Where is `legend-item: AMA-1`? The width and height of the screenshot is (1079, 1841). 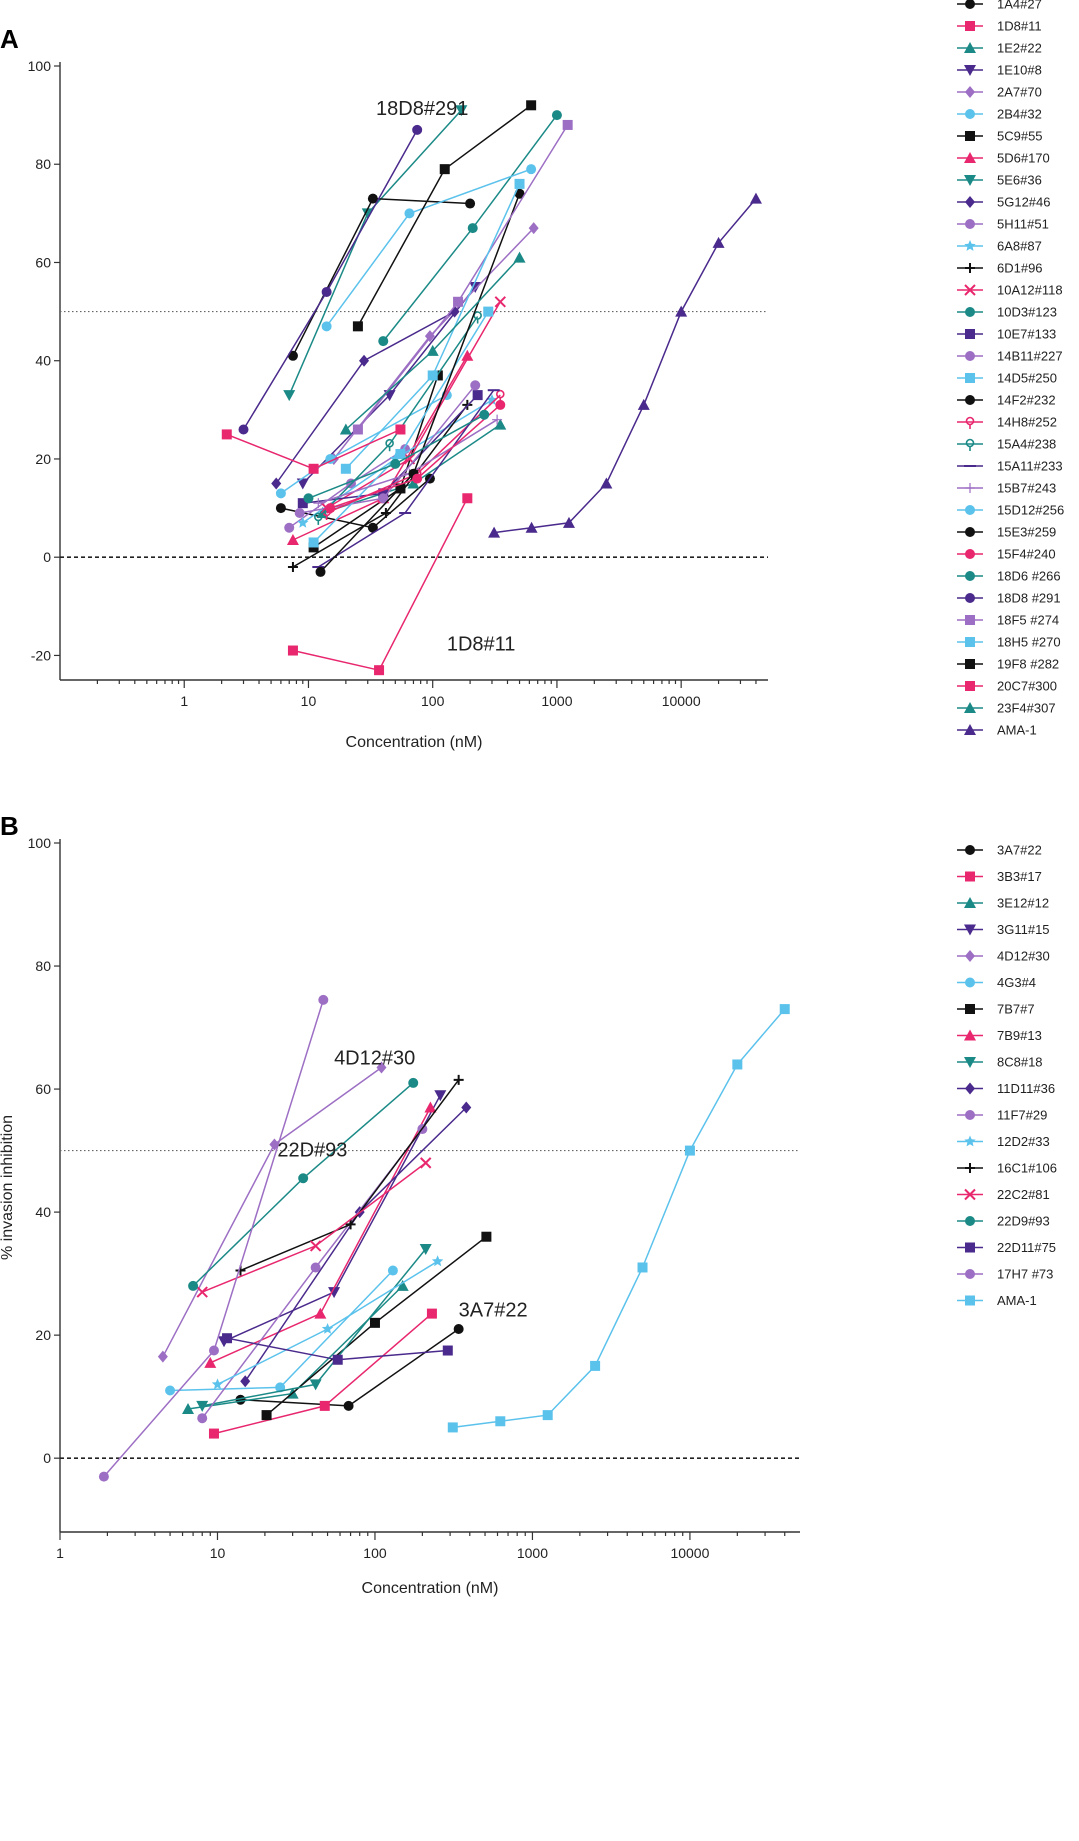 legend-item: AMA-1 is located at coordinates (997, 730).